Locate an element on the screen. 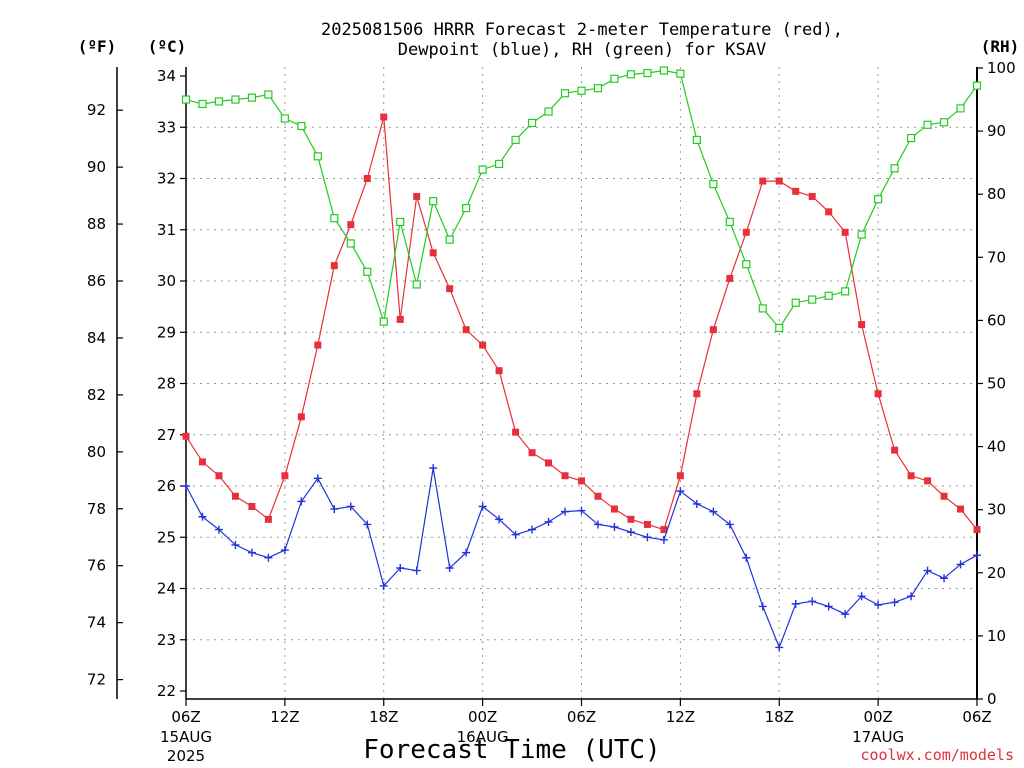 Image resolution: width=1024 pixels, height=768 pixels. celsius-tick-label: 27 is located at coordinates (166, 435).